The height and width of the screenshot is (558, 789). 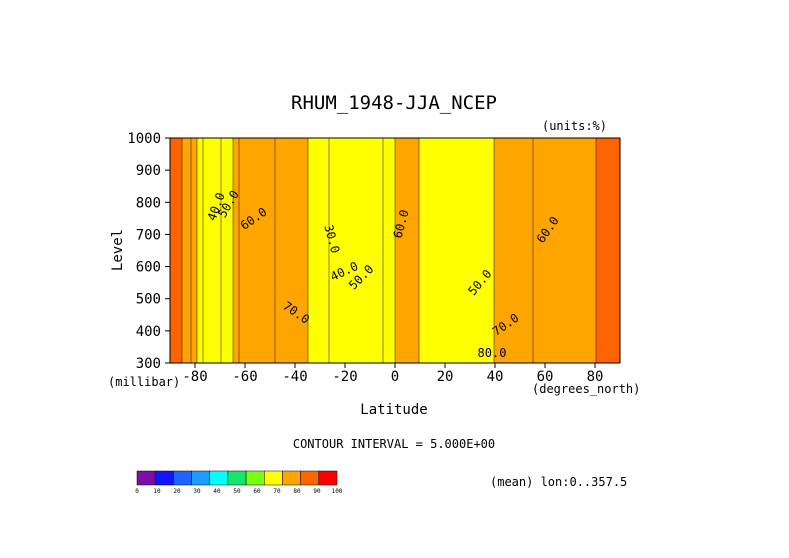 I want to click on x-tick-label: -20, so click(x=344, y=377).